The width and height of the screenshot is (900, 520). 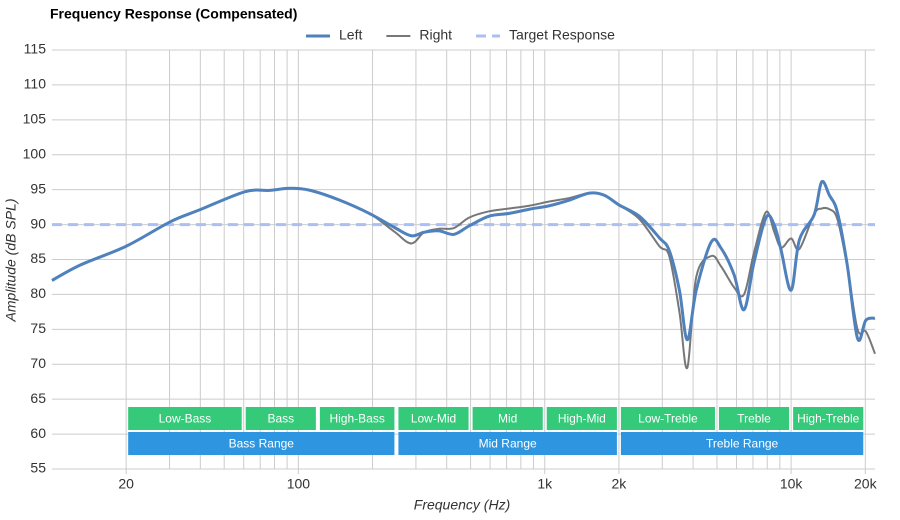 I want to click on x-axis-label: Frequency (Hz), so click(x=462, y=505).